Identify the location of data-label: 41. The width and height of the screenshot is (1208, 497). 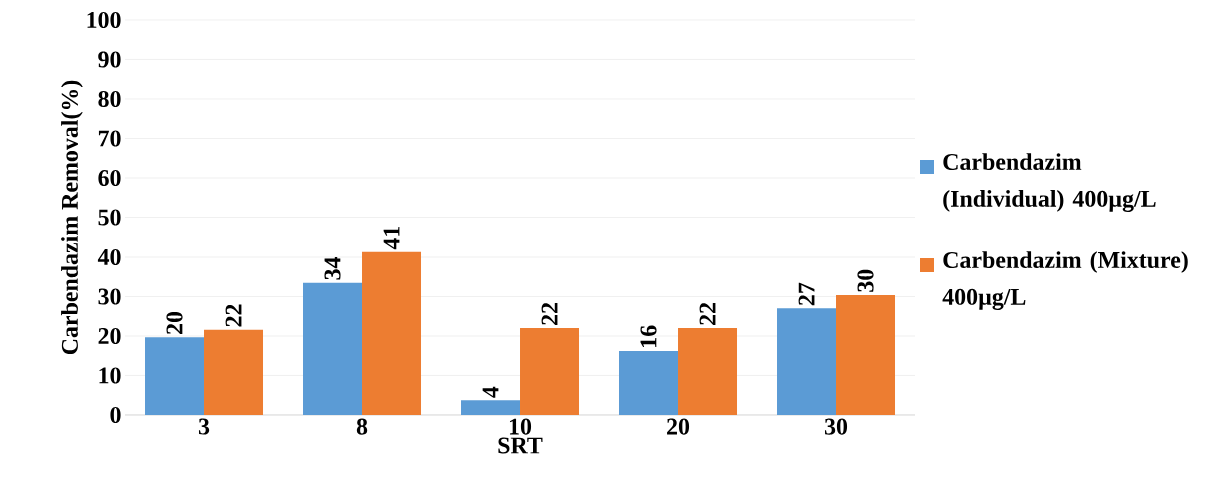
(391, 238).